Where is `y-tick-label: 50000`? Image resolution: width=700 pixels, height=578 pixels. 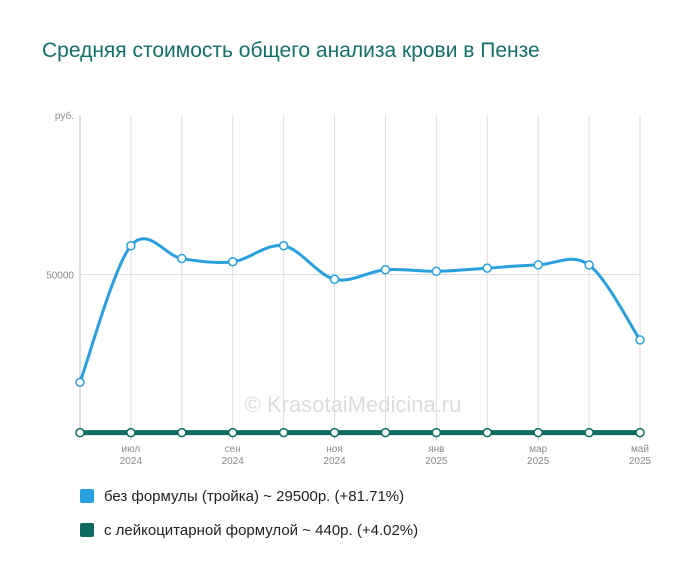
y-tick-label: 50000 is located at coordinates (60, 276).